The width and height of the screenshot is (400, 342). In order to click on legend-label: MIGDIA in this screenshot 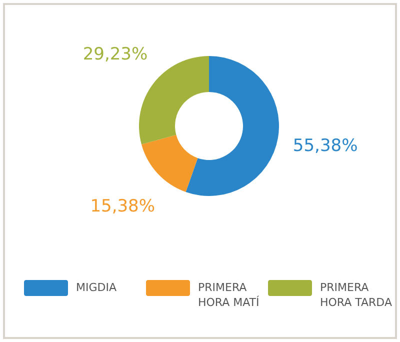, I will do `click(96, 287)`.